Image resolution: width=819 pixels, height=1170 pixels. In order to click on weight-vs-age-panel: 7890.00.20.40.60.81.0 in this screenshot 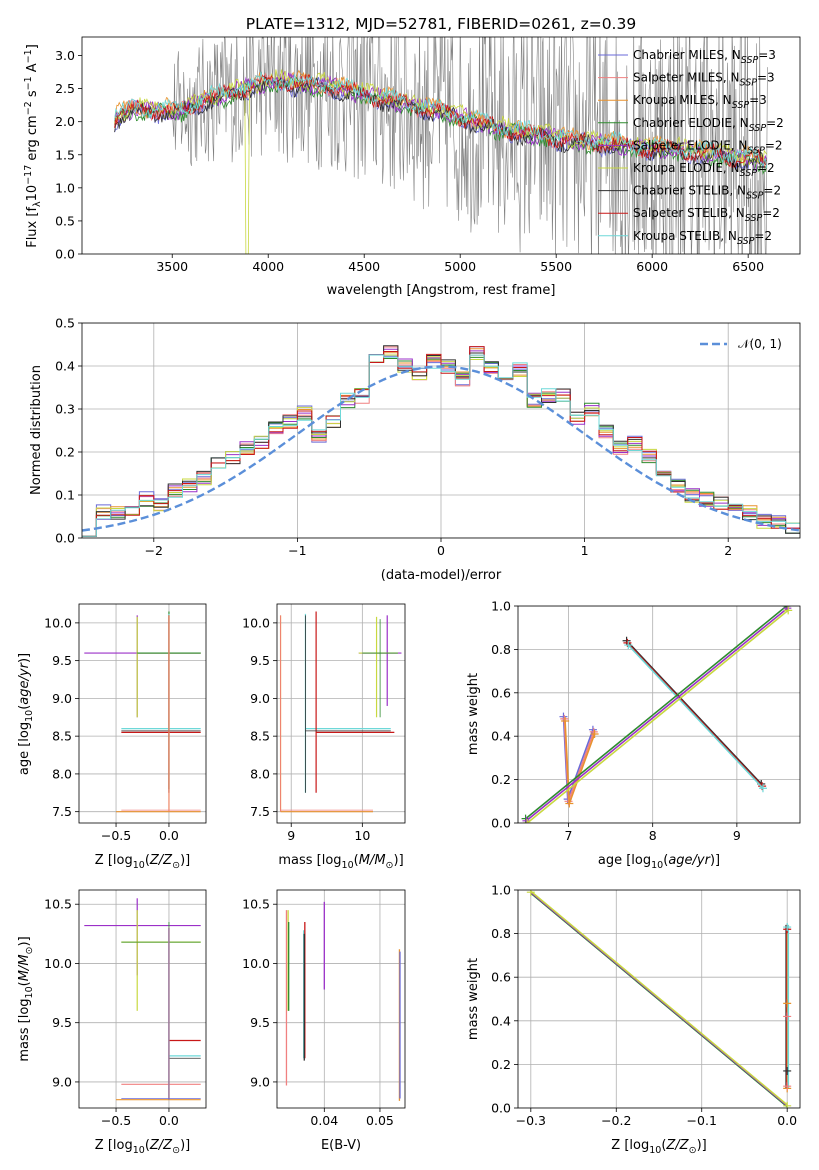, I will do `click(645, 721)`.